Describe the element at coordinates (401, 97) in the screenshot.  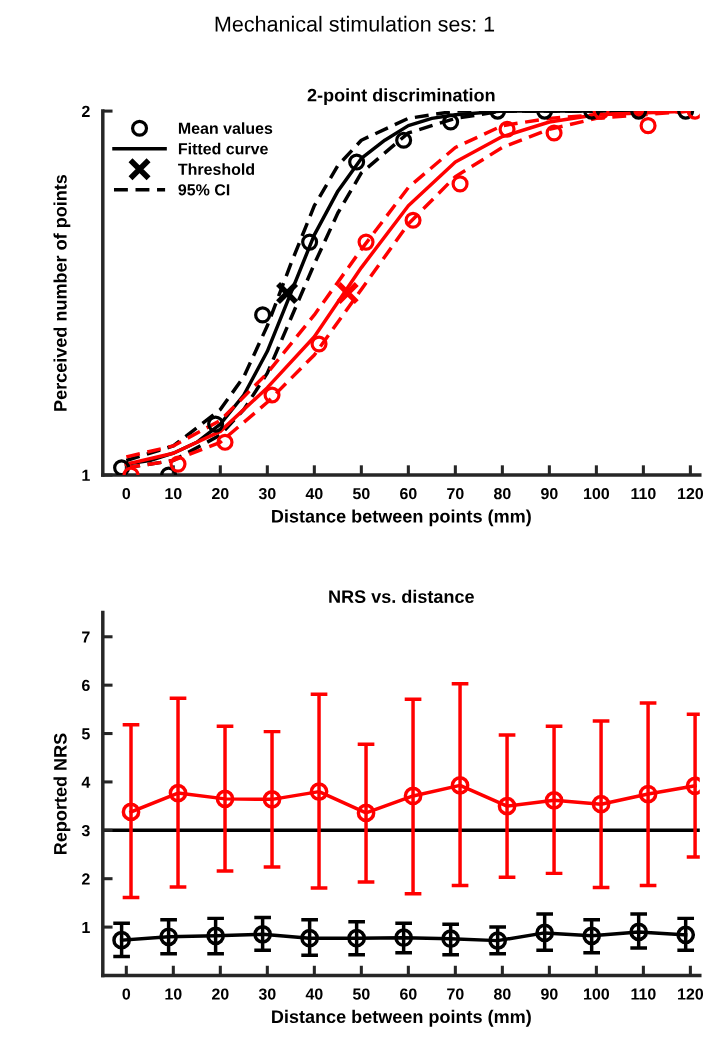
I see `chart-title: 2-point discrimination` at that location.